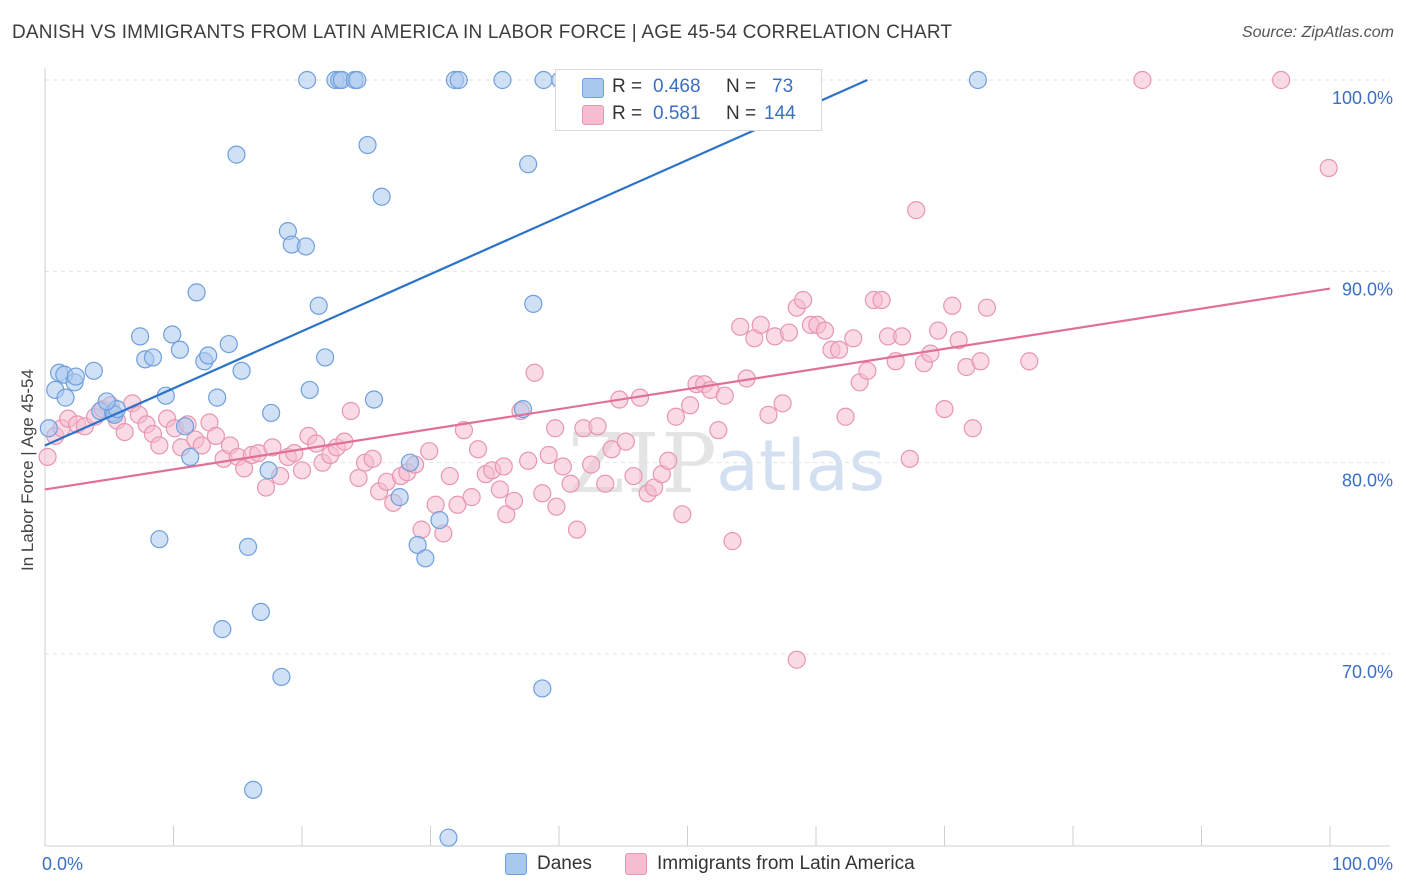 This screenshot has height=892, width=1406. Describe the element at coordinates (564, 863) in the screenshot. I see `danes-legend-label: Danes` at that location.